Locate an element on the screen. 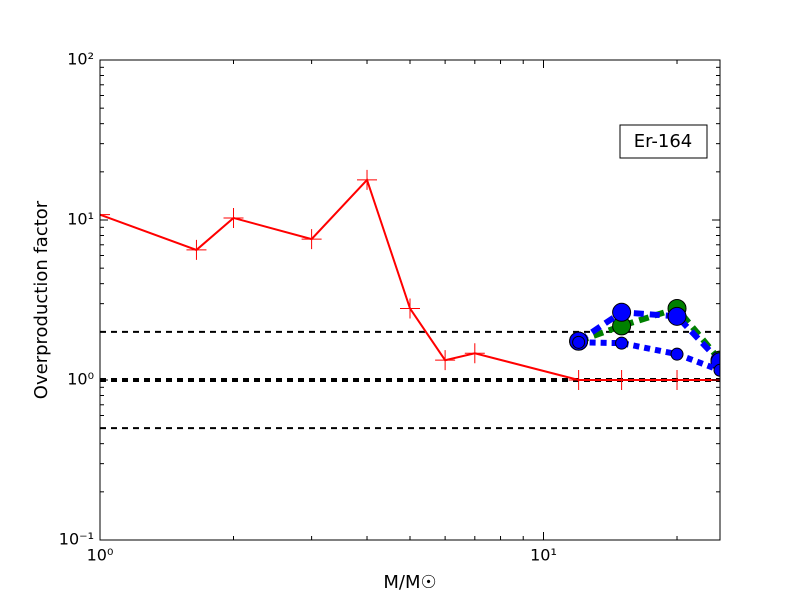  y-tick-label: 10⁰ is located at coordinates (80, 379).